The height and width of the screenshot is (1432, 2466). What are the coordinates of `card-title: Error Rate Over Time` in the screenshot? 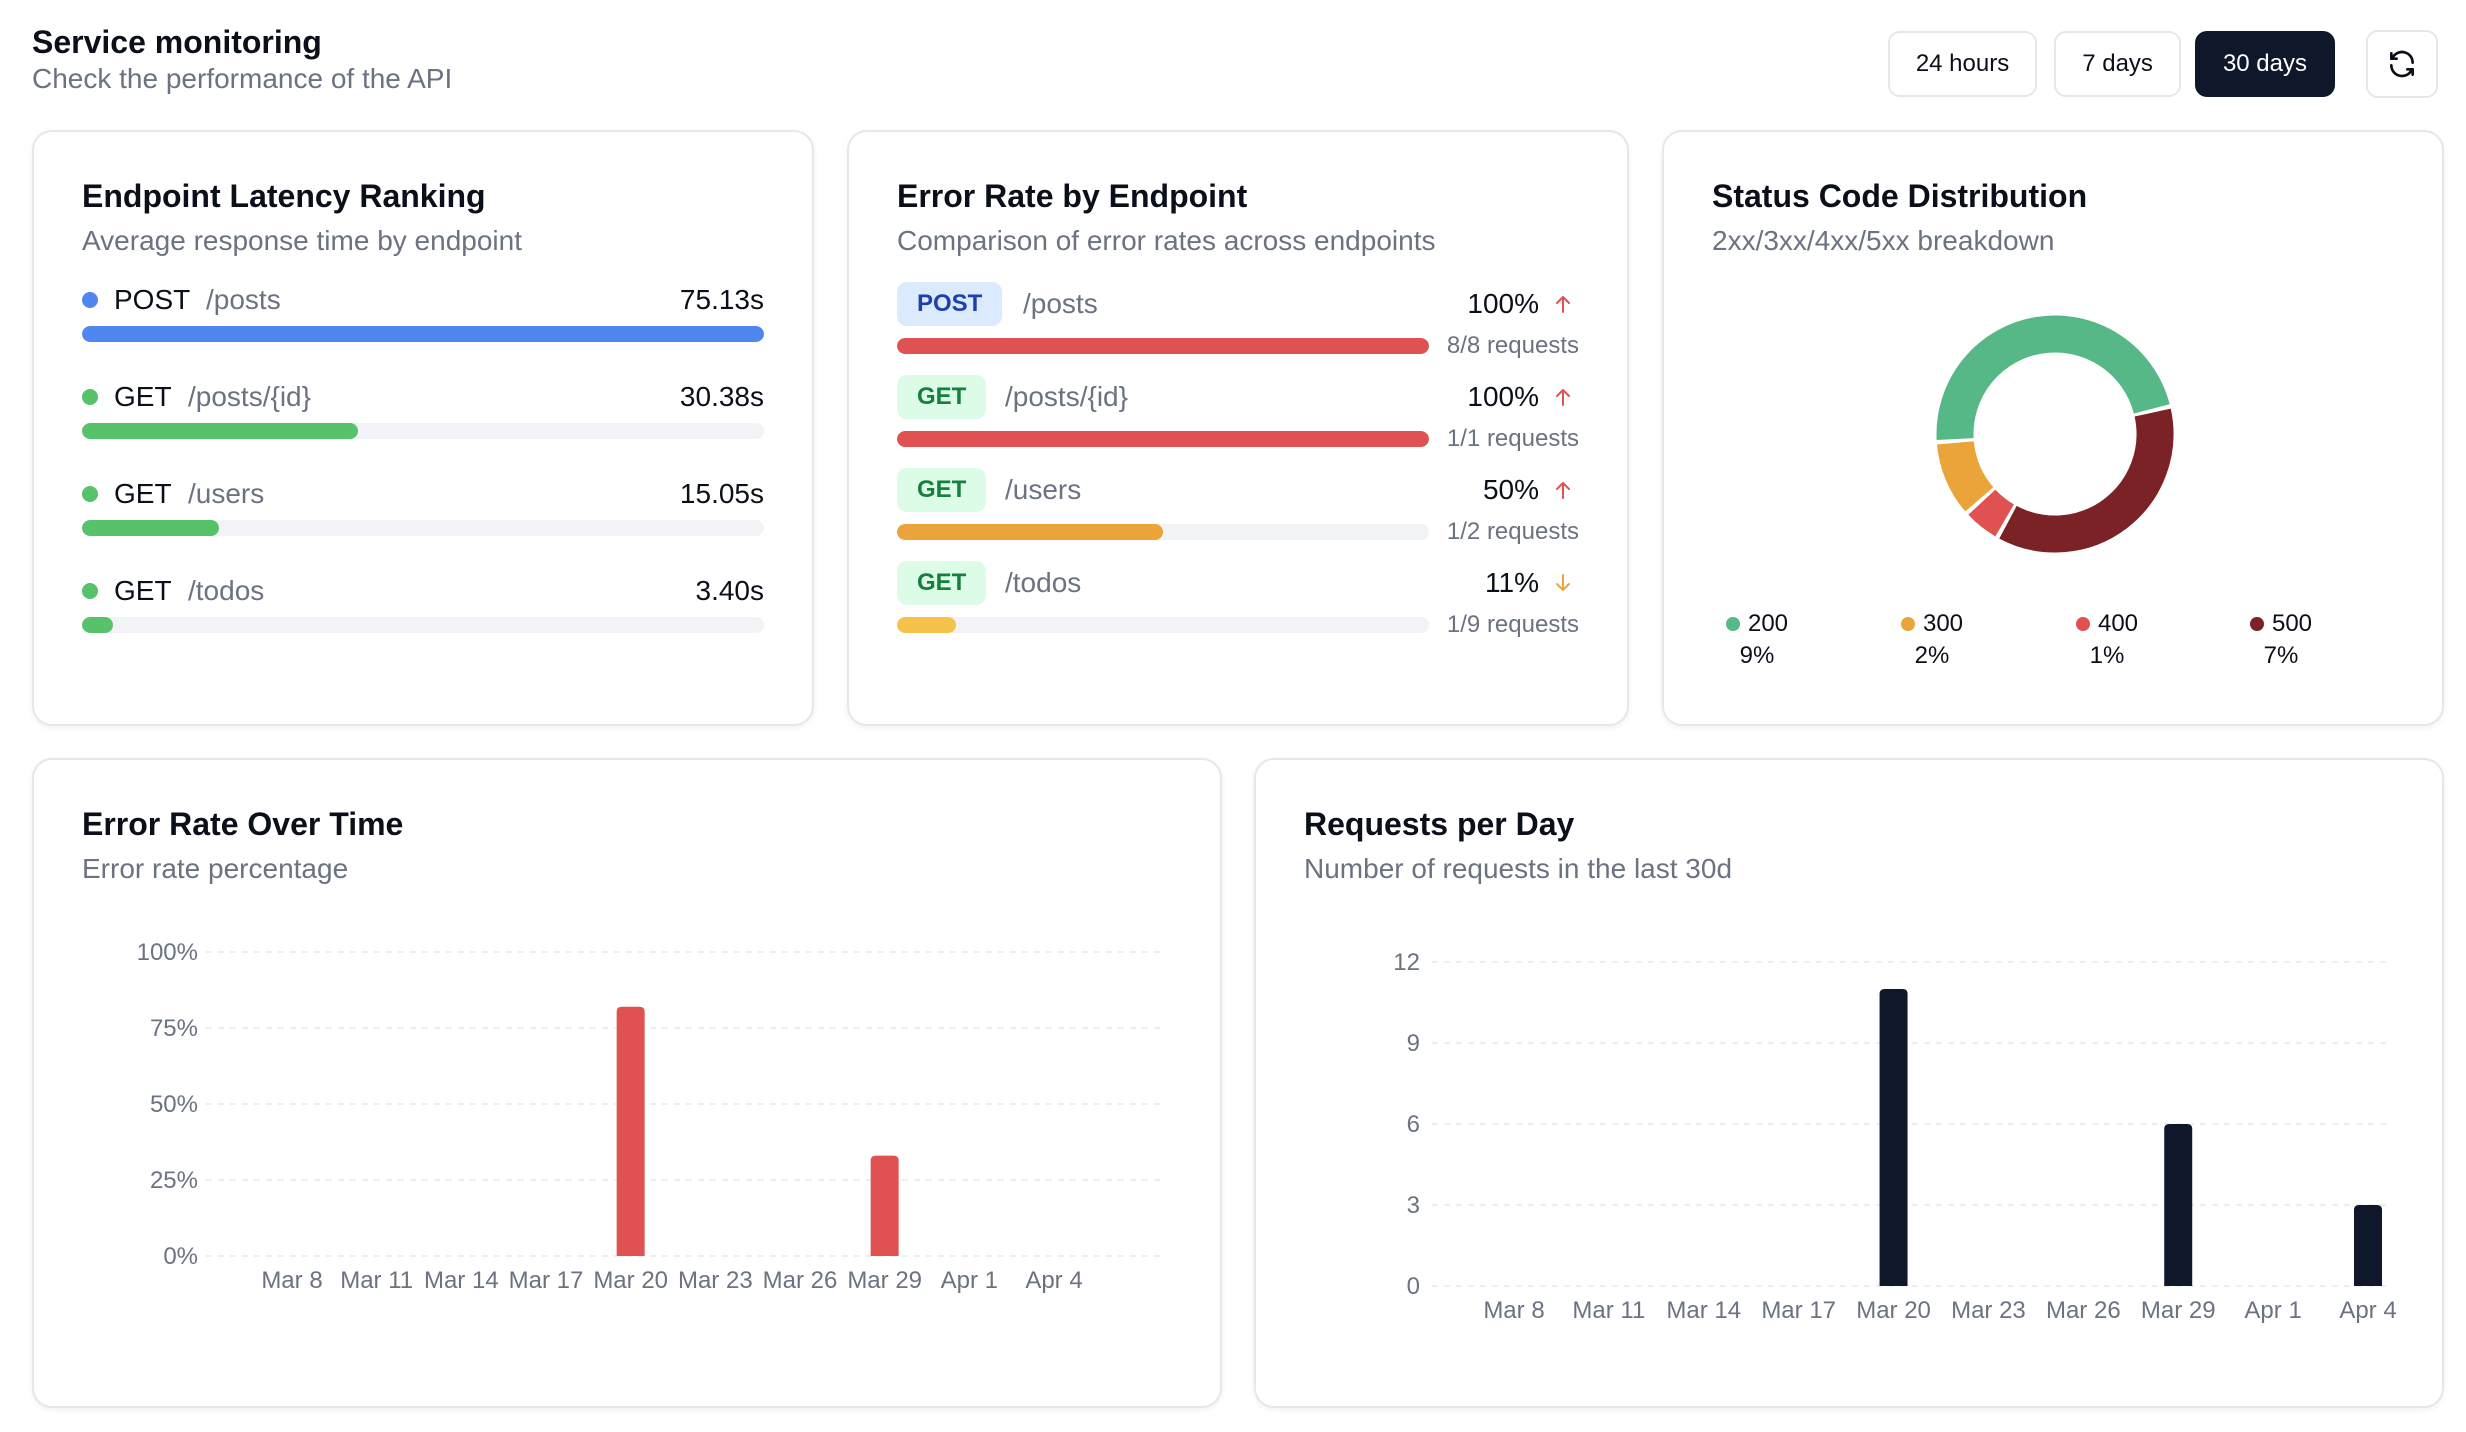 It's located at (243, 824).